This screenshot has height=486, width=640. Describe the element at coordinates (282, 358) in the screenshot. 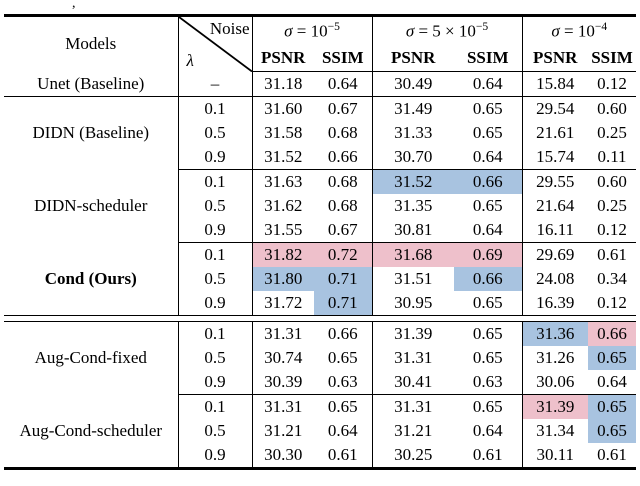

I see `psnr-value-cell: 30.74` at that location.